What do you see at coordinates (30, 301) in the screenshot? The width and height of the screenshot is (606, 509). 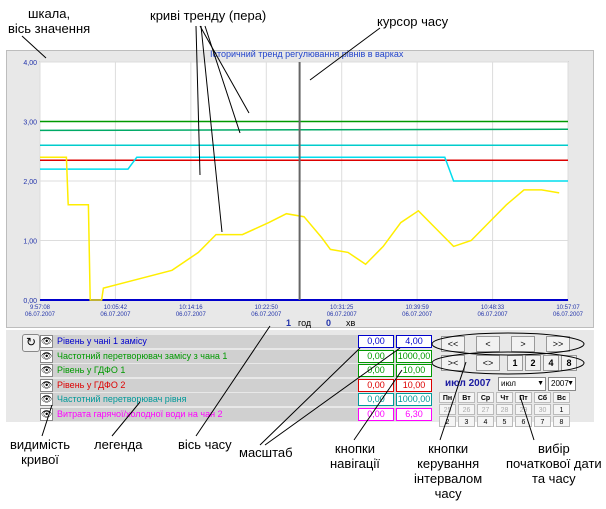 I see `y-tick-label: 0,00` at bounding box center [30, 301].